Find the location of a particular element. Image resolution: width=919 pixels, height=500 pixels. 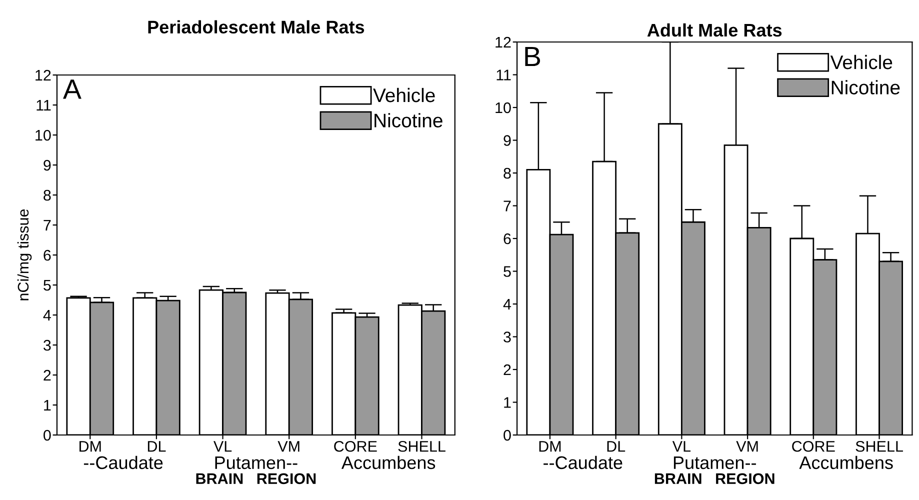

chart-title: Periadolescent Male Rats is located at coordinates (256, 27).